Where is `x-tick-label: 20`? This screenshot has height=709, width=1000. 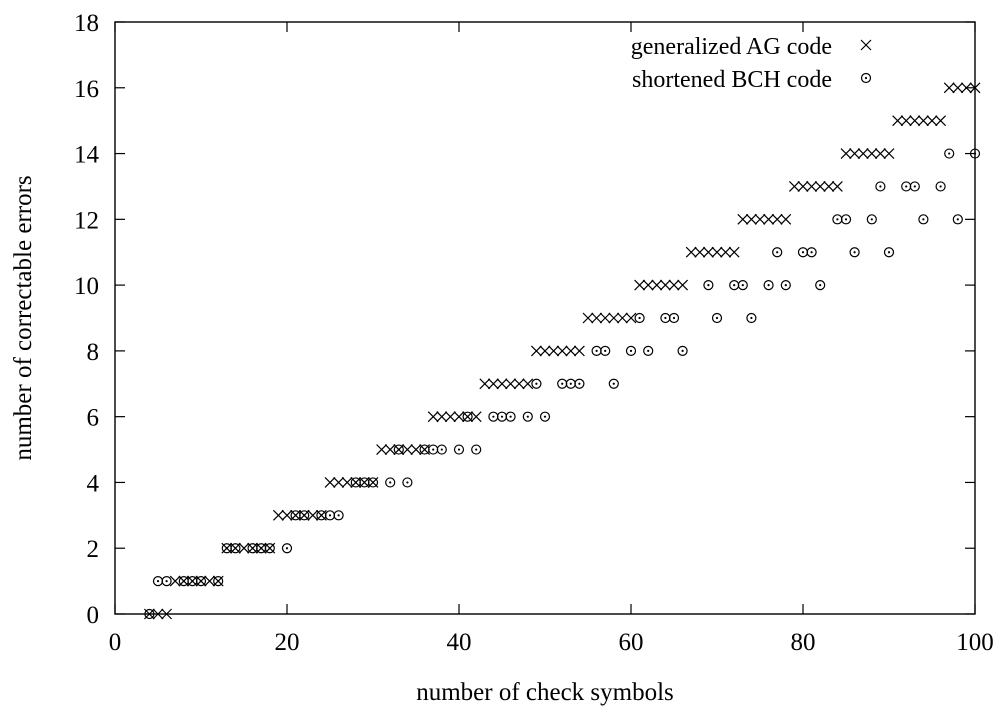 x-tick-label: 20 is located at coordinates (287, 642).